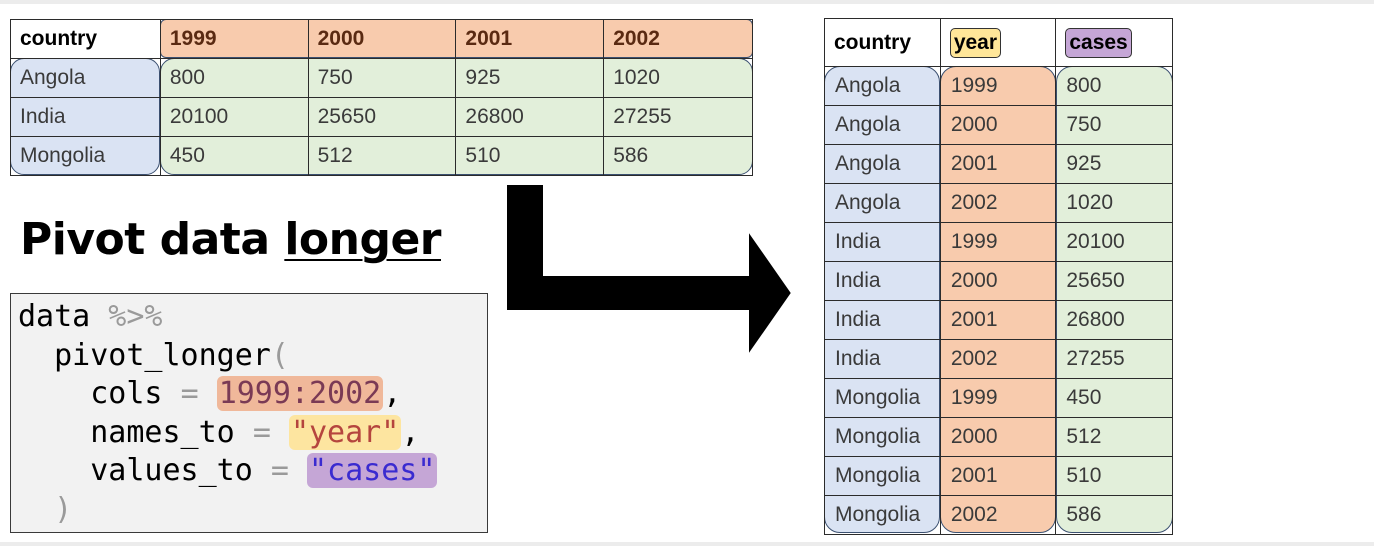  I want to click on code-line-3: cols = 1999:2002,, so click(252, 394).